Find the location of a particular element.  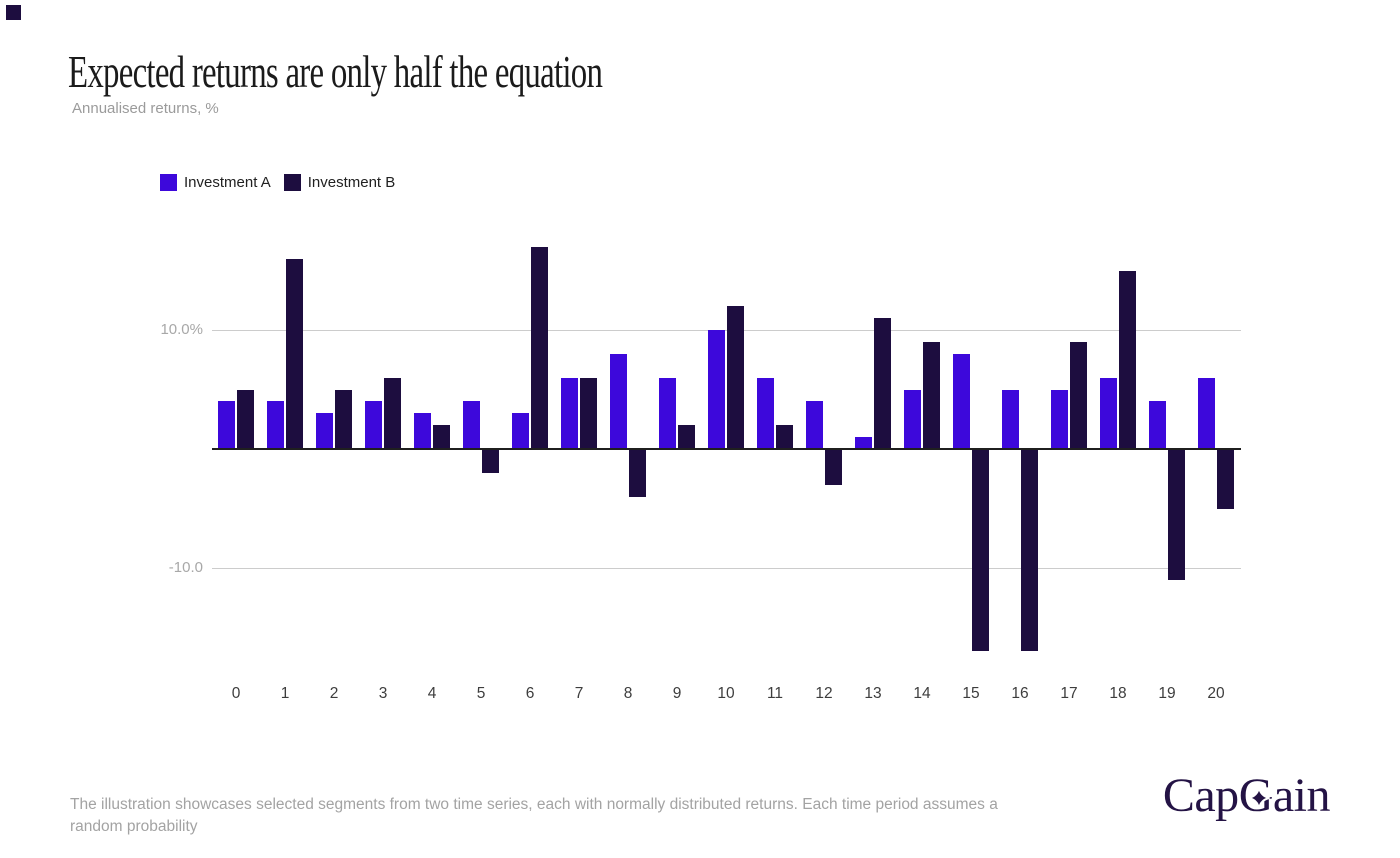

logo-text-part: Cap is located at coordinates (1200, 795).